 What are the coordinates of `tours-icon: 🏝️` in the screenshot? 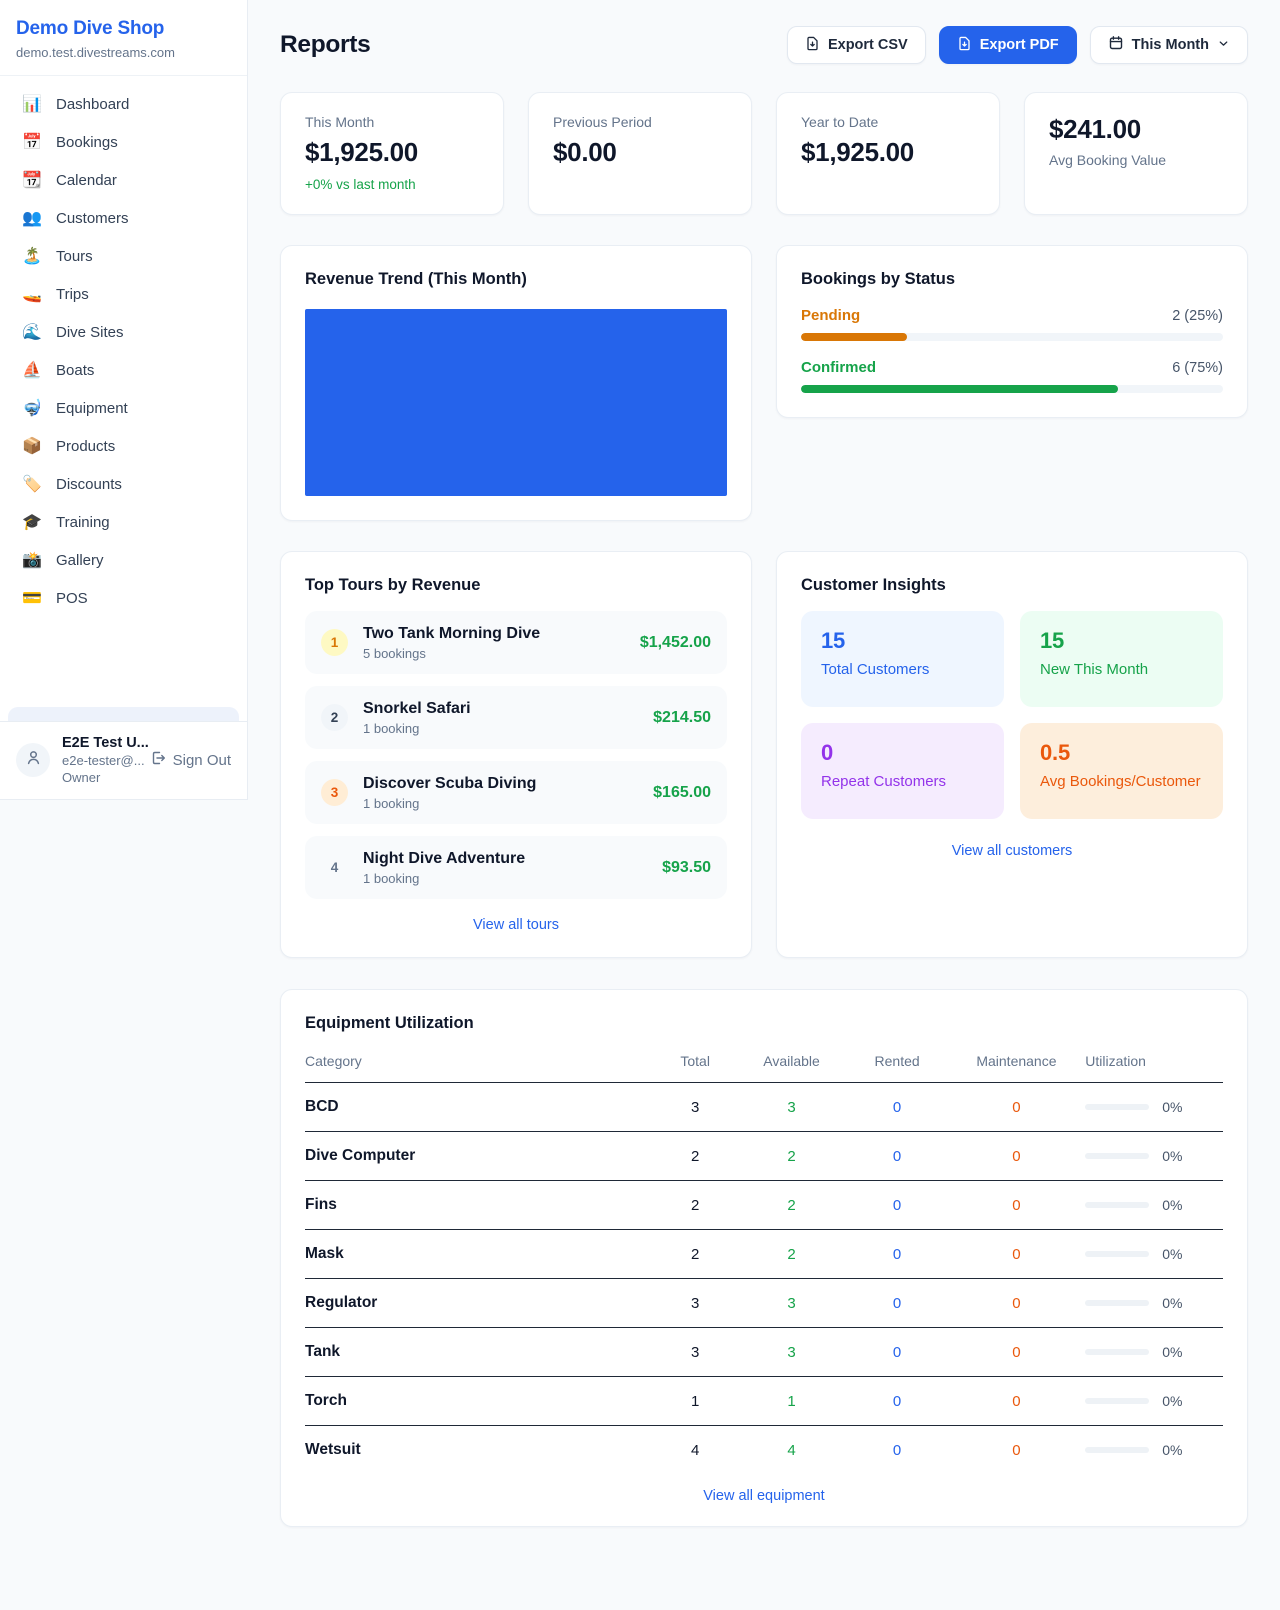 It's located at (32, 256).